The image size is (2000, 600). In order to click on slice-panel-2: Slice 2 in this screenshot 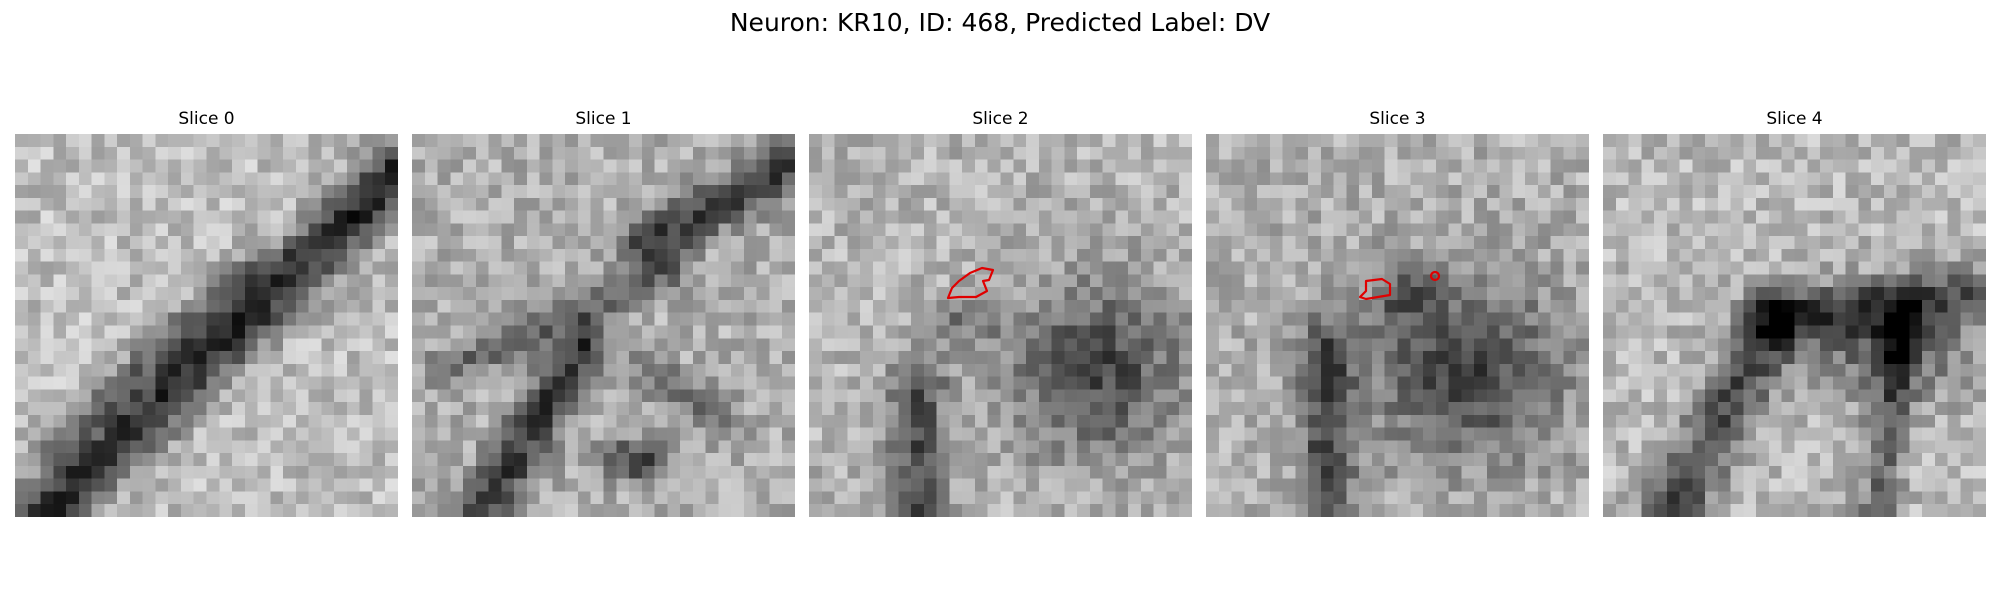, I will do `click(1000, 312)`.